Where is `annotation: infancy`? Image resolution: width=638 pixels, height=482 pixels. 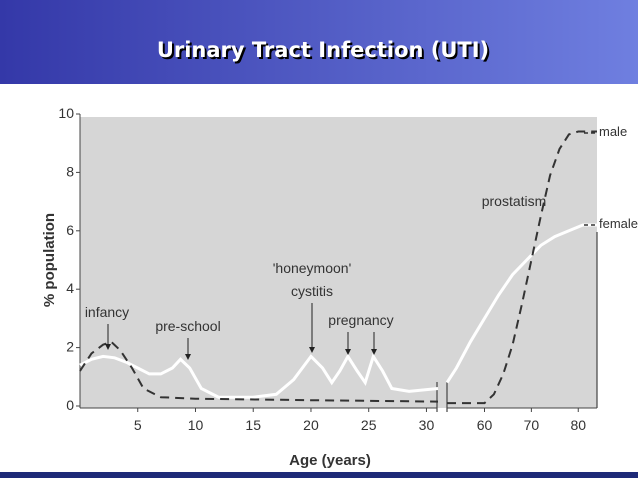
annotation: infancy is located at coordinates (107, 312).